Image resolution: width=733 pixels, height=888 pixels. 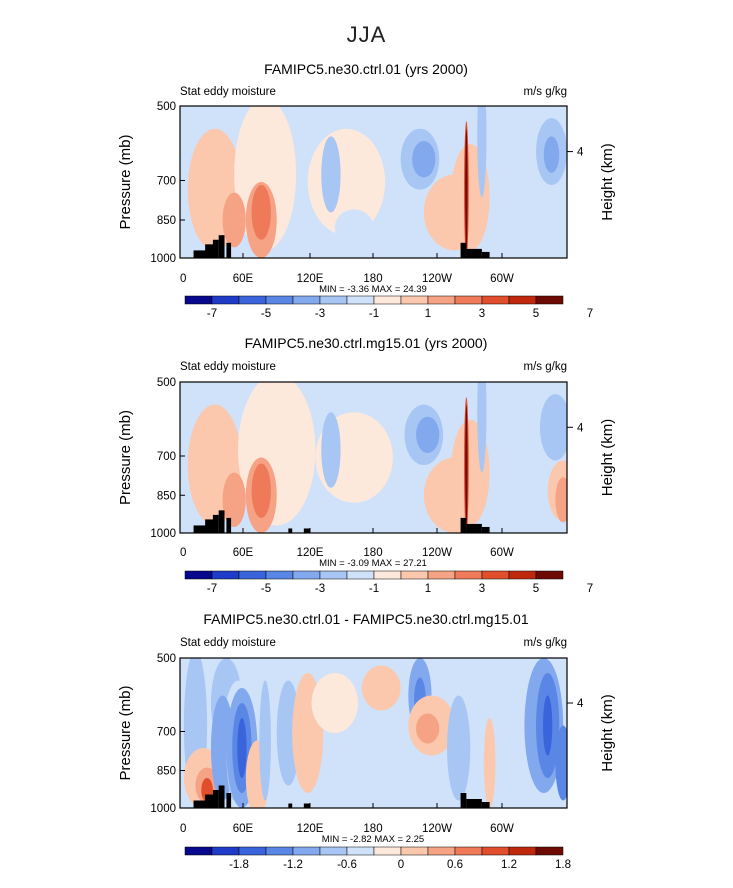 I want to click on x-tick-label: 120W, so click(x=437, y=829).